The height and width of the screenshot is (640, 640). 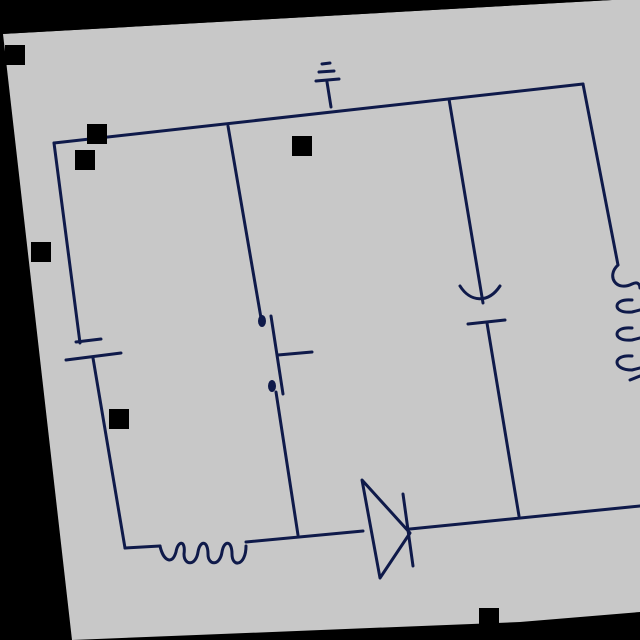 I want to click on wire-switch-upper, so click(x=244, y=222).